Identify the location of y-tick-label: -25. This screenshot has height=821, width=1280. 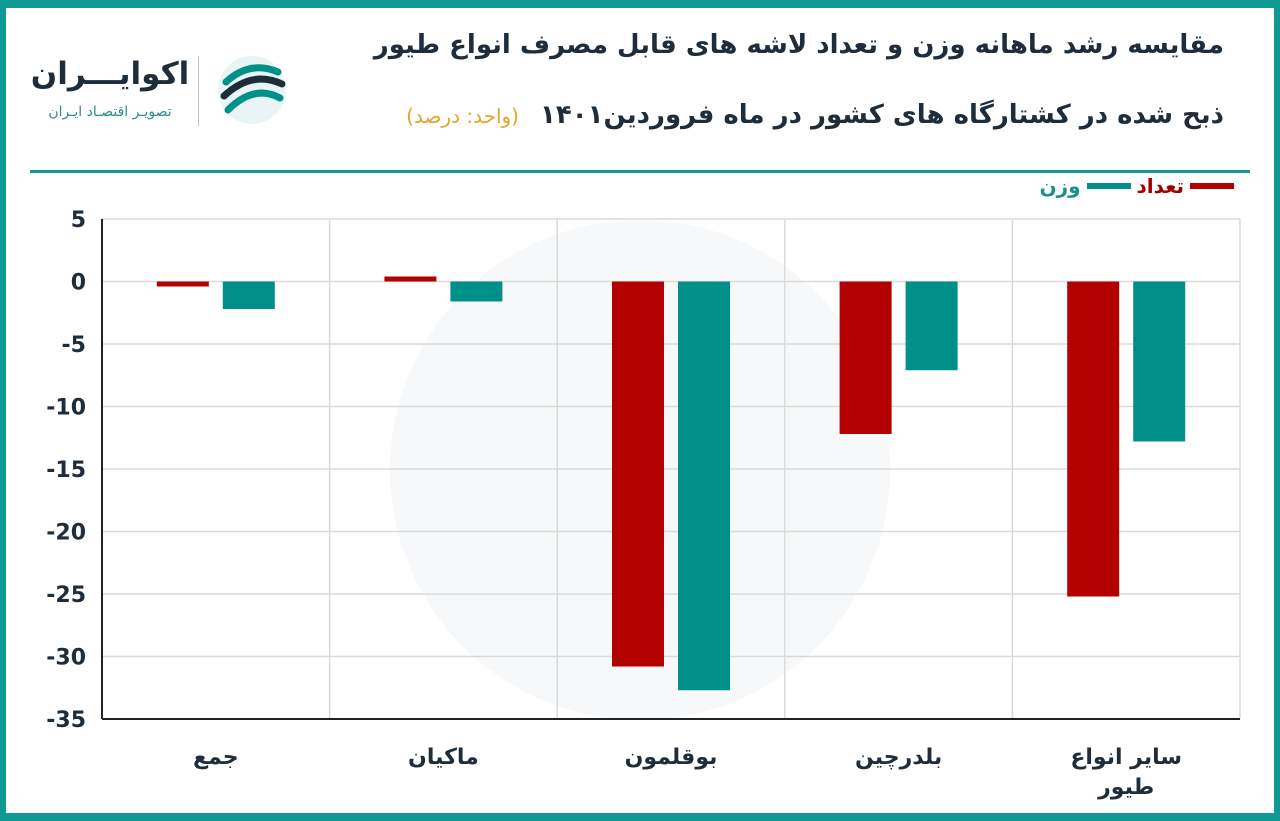
(66, 595).